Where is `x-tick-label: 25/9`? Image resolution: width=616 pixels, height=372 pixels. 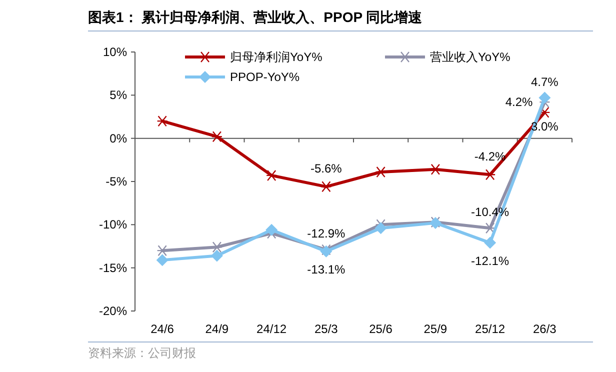 x-tick-label: 25/9 is located at coordinates (436, 329).